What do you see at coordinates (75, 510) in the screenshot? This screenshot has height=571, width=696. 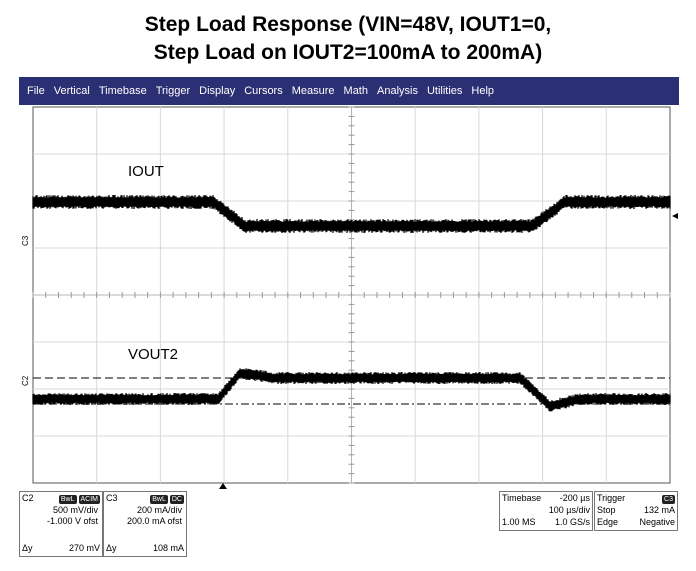 I see `c2-scale: 500 mV/div` at bounding box center [75, 510].